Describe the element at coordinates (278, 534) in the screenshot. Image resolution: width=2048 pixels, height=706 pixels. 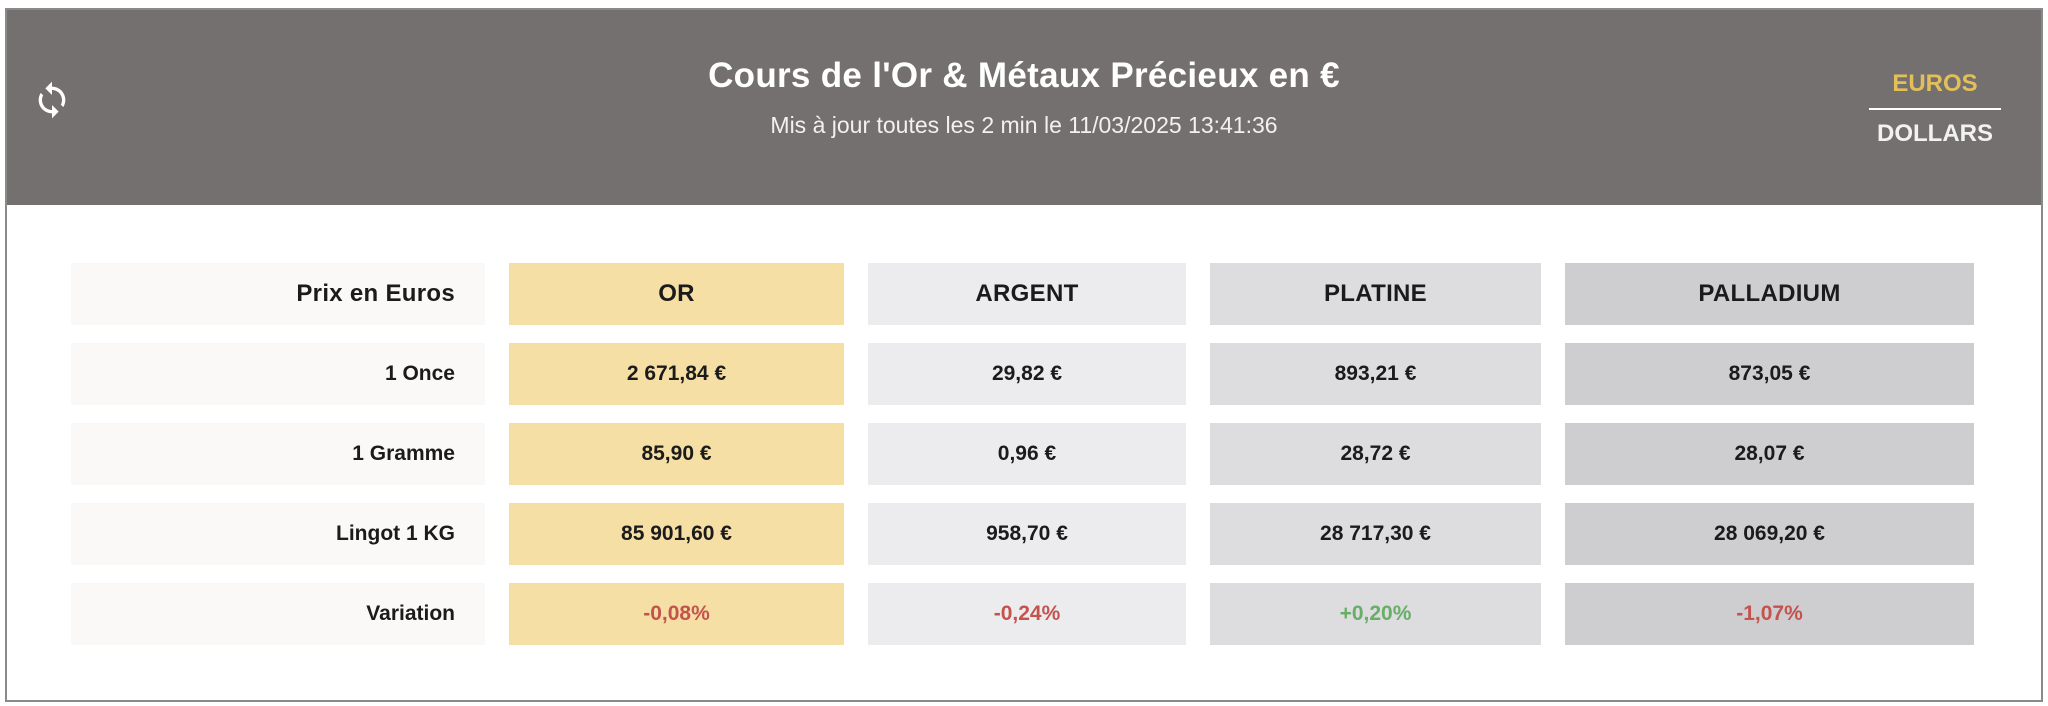
I see `row-label-lingot: Lingot 1 KG` at that location.